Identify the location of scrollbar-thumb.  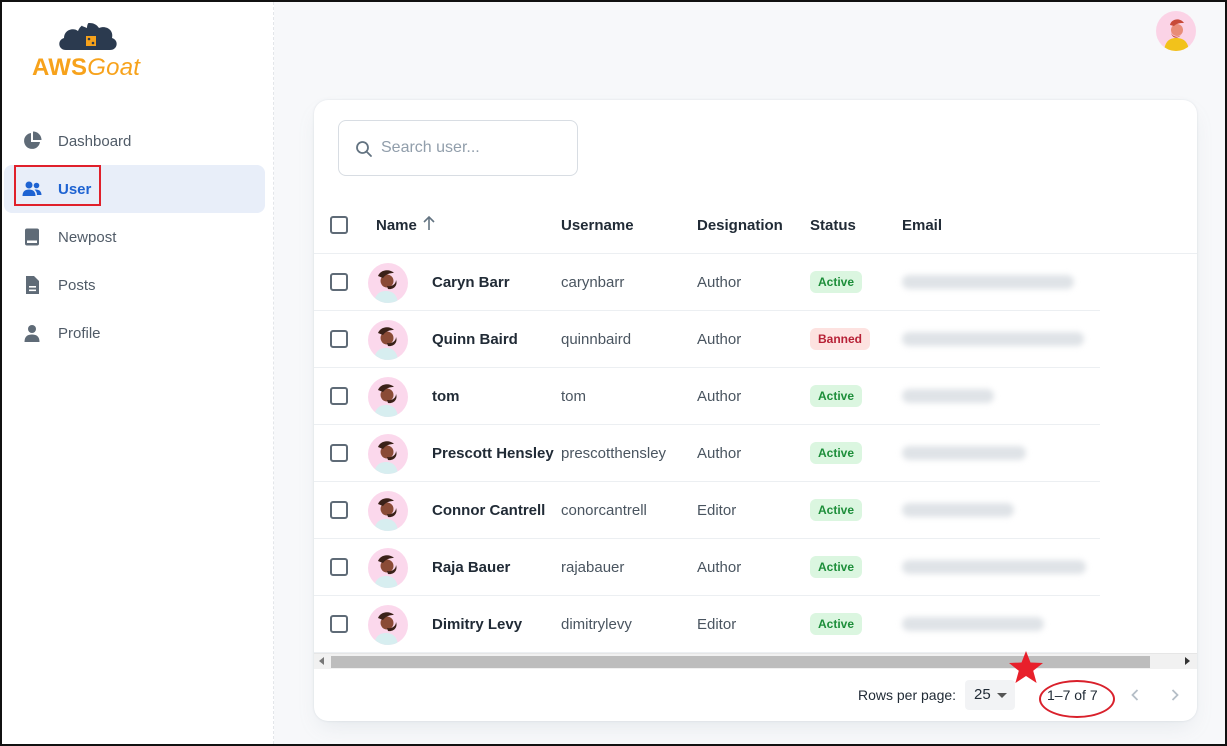
(740, 662).